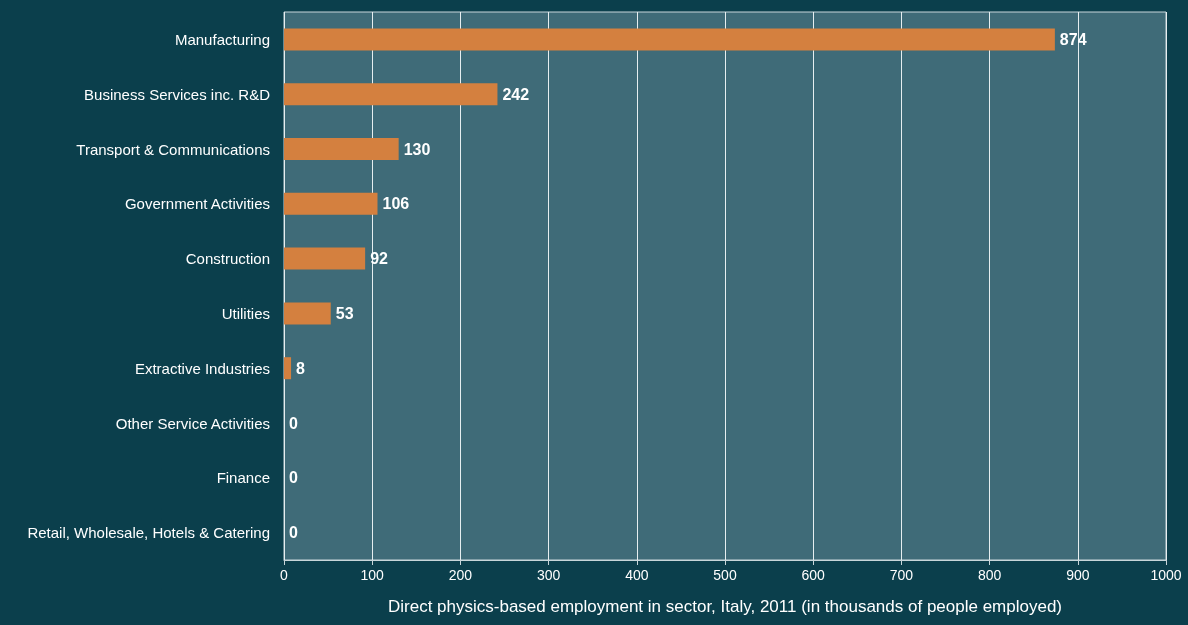  Describe the element at coordinates (227, 259) in the screenshot. I see `y-tick-label: Construction` at that location.